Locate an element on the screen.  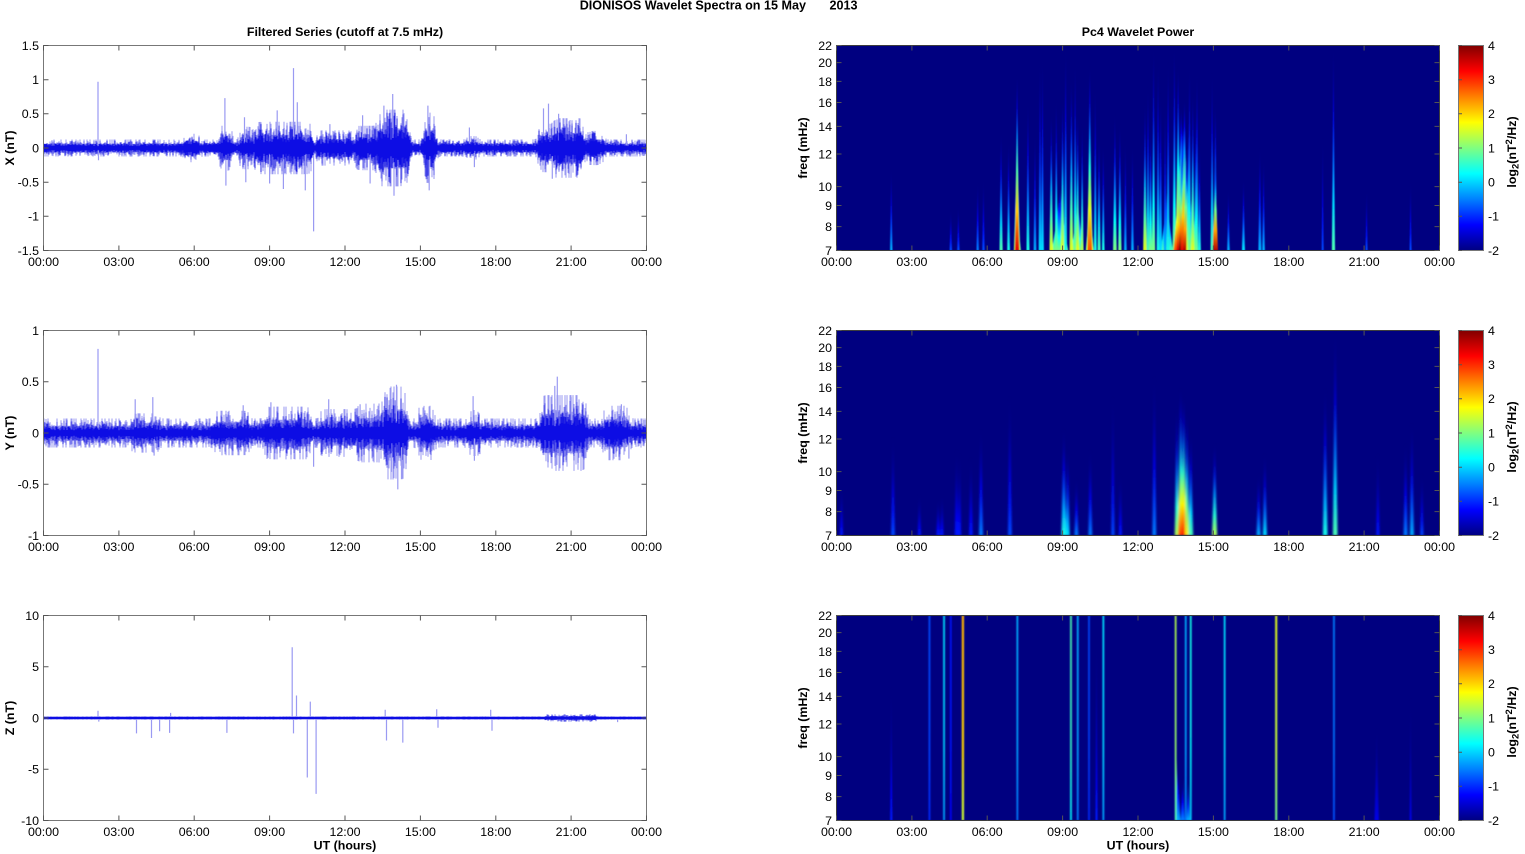
svg-text: 1.5 is located at coordinates (30, 46).